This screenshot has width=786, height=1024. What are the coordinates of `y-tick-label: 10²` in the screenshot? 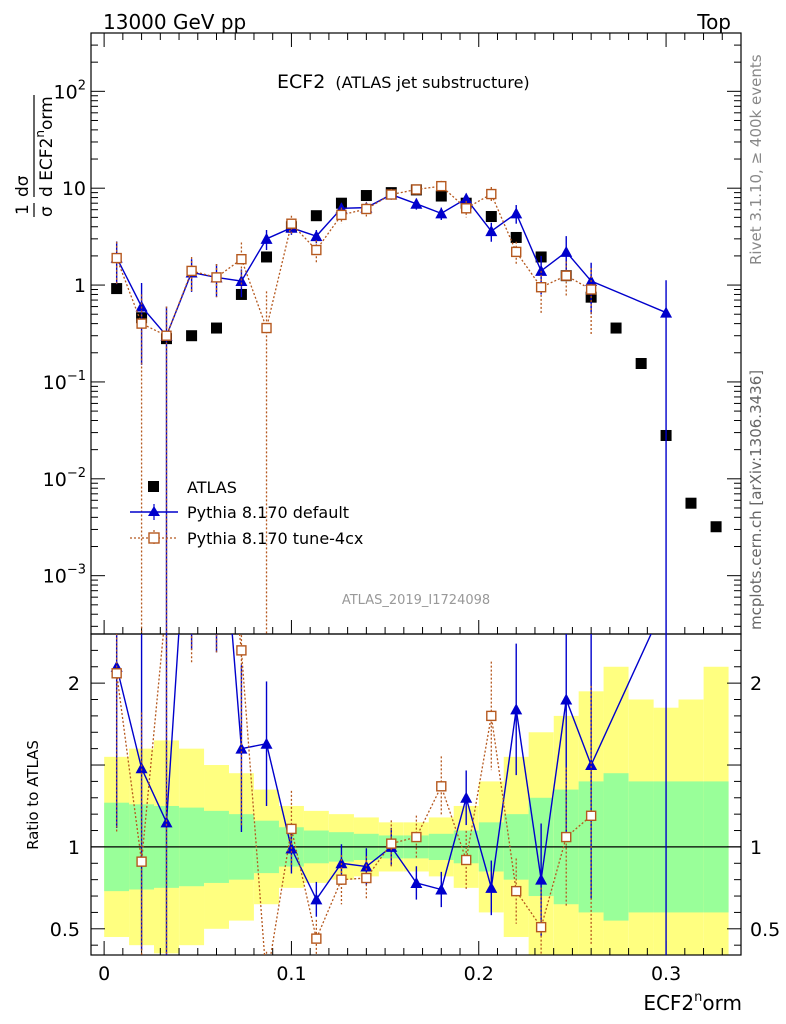 It's located at (70, 90).